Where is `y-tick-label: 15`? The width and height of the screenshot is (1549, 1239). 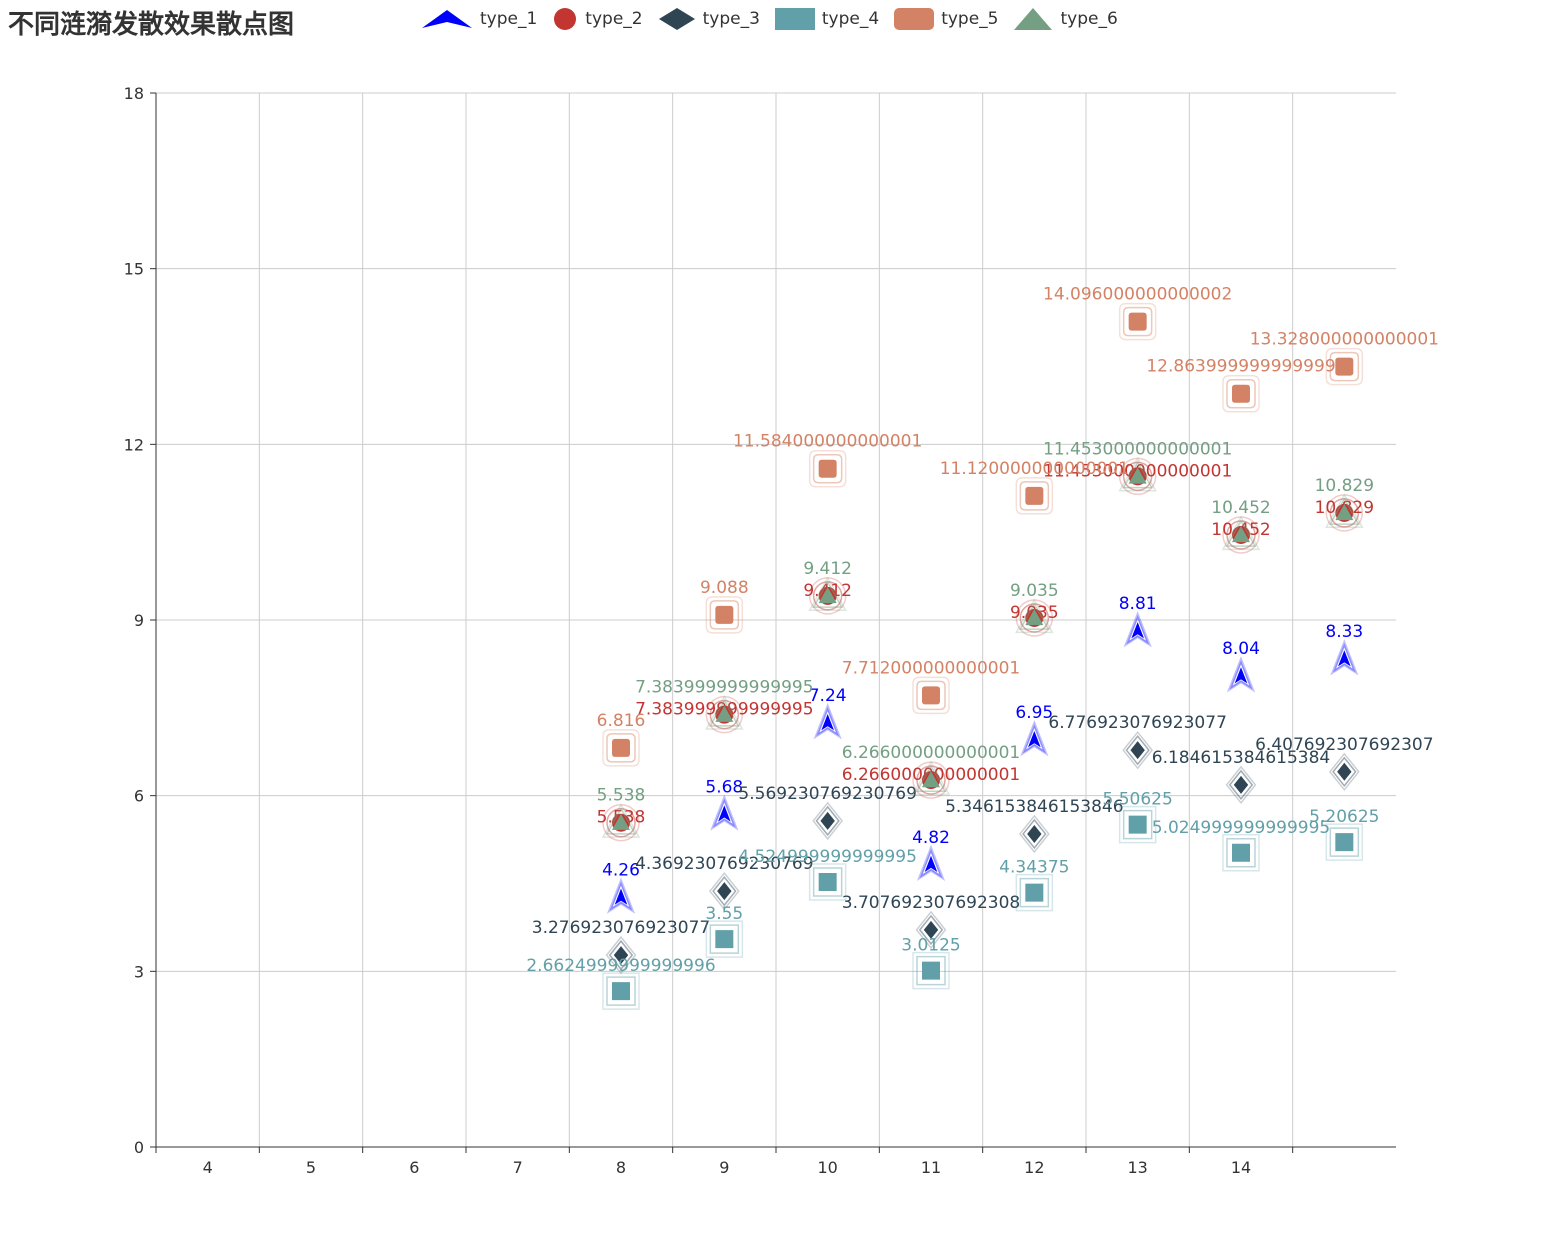
y-tick-label: 15 is located at coordinates (134, 269).